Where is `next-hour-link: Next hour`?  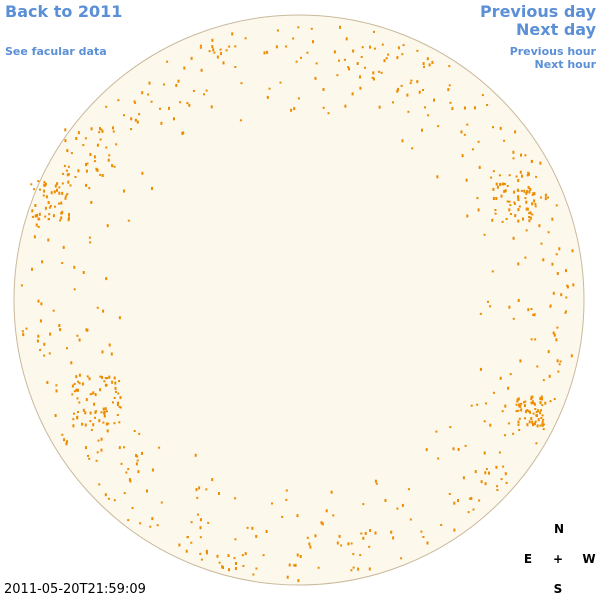
next-hour-link: Next hour is located at coordinates (565, 64).